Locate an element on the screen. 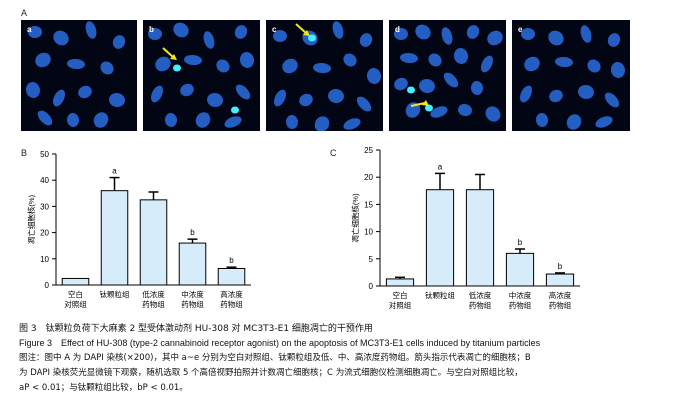 The height and width of the screenshot is (409, 695). micrograph-label: b is located at coordinates (151, 29).